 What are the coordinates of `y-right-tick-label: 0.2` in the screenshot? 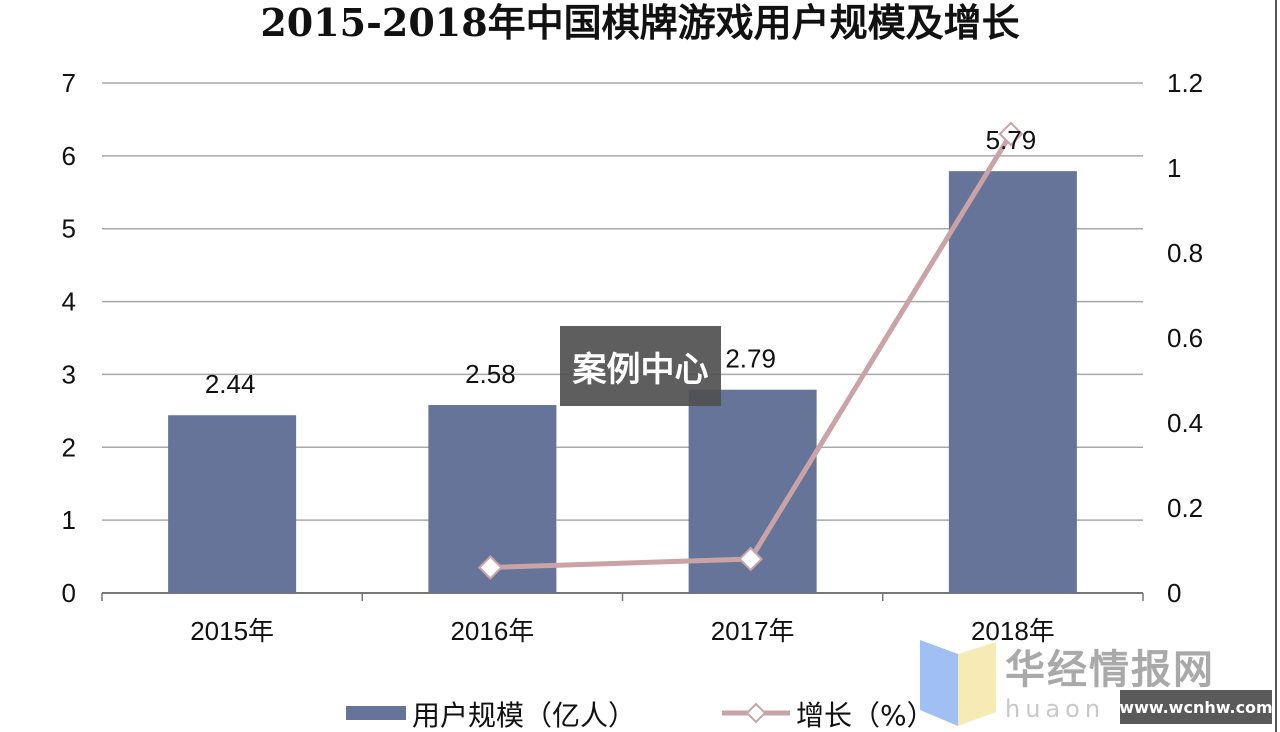 It's located at (1185, 508).